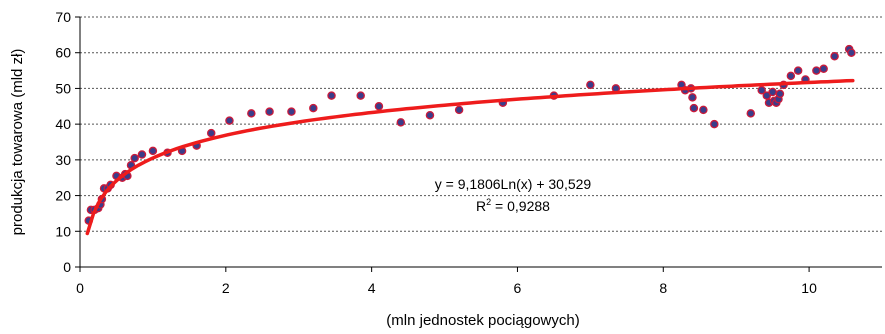 This screenshot has height=334, width=885. Describe the element at coordinates (488, 202) in the screenshot. I see `r-squared-superscript: 2` at that location.